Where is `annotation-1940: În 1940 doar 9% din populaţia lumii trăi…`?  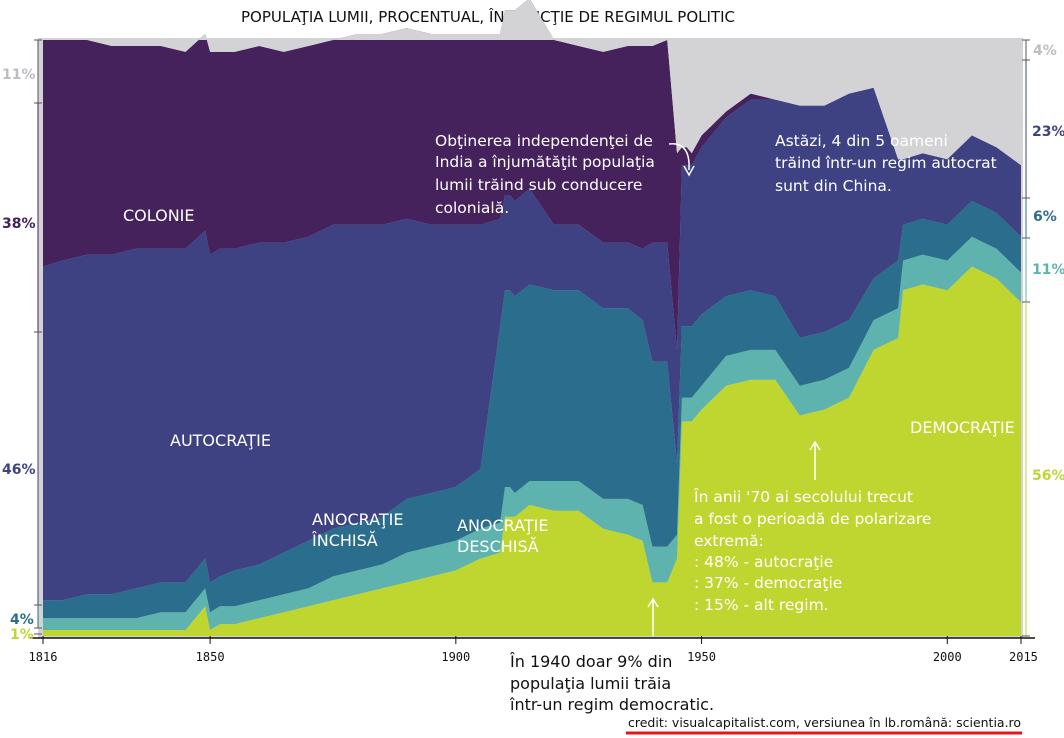
annotation-1940: În 1940 doar 9% din populaţia lumii trăi… is located at coordinates (611, 683).